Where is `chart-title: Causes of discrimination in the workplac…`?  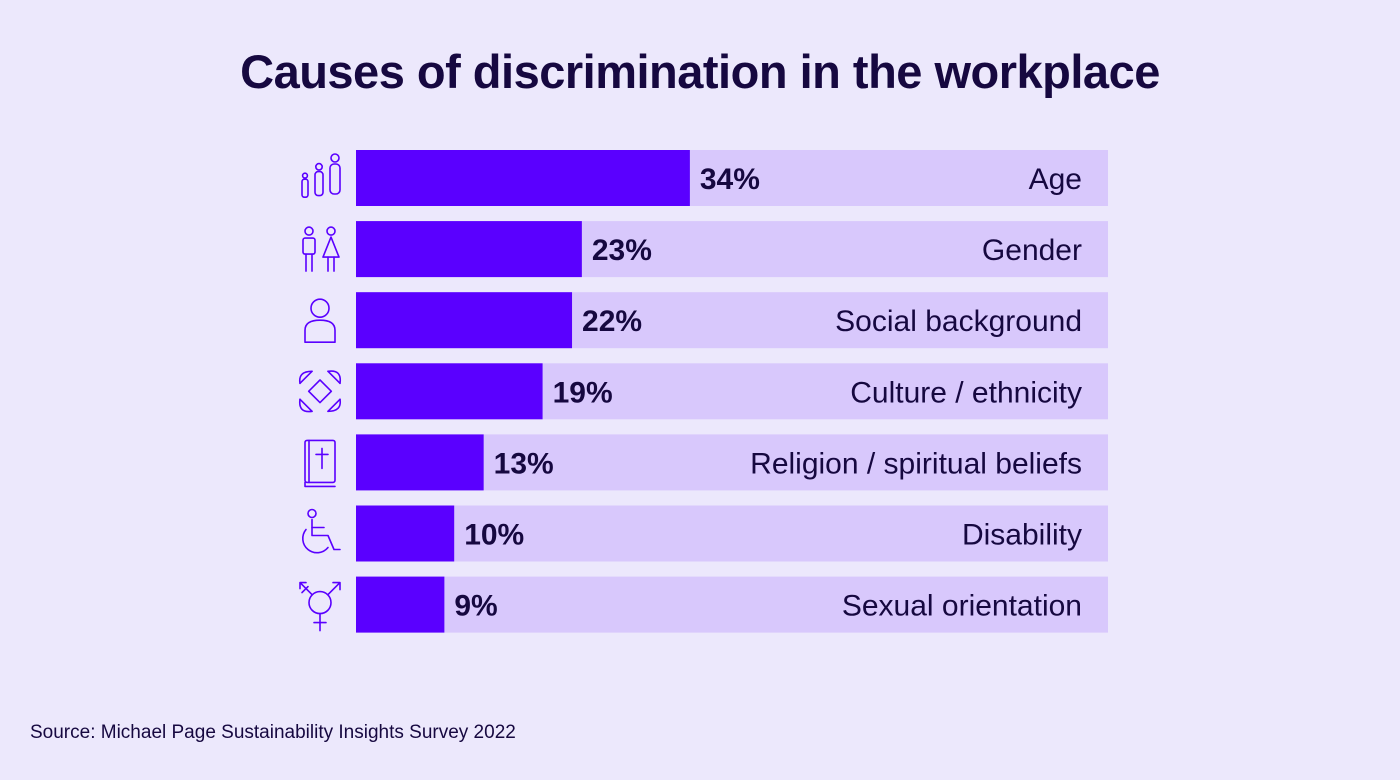
chart-title: Causes of discrimination in the workplac… is located at coordinates (700, 71).